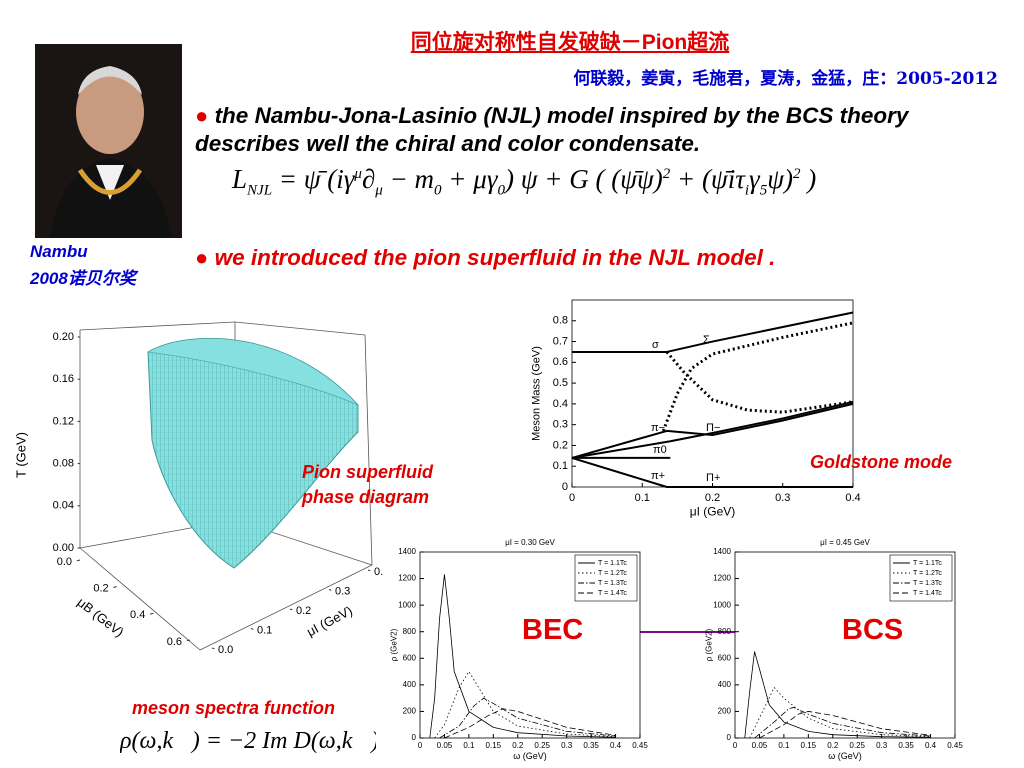 This screenshot has width=1024, height=768. Describe the element at coordinates (754, 179) in the screenshot. I see `formula-part: γ` at that location.